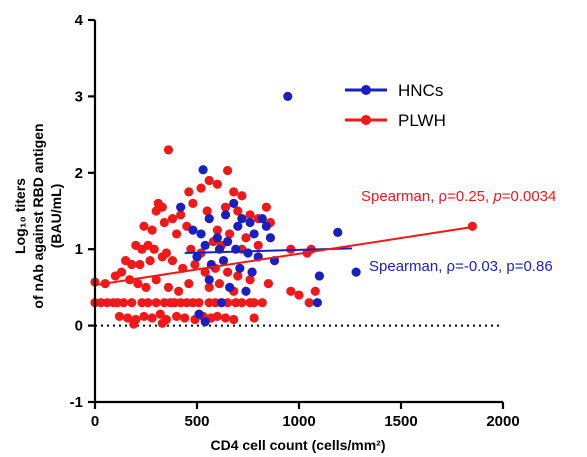  I want to click on y-axis-title-line-1: Log₁₀ titers, so click(20, 216).